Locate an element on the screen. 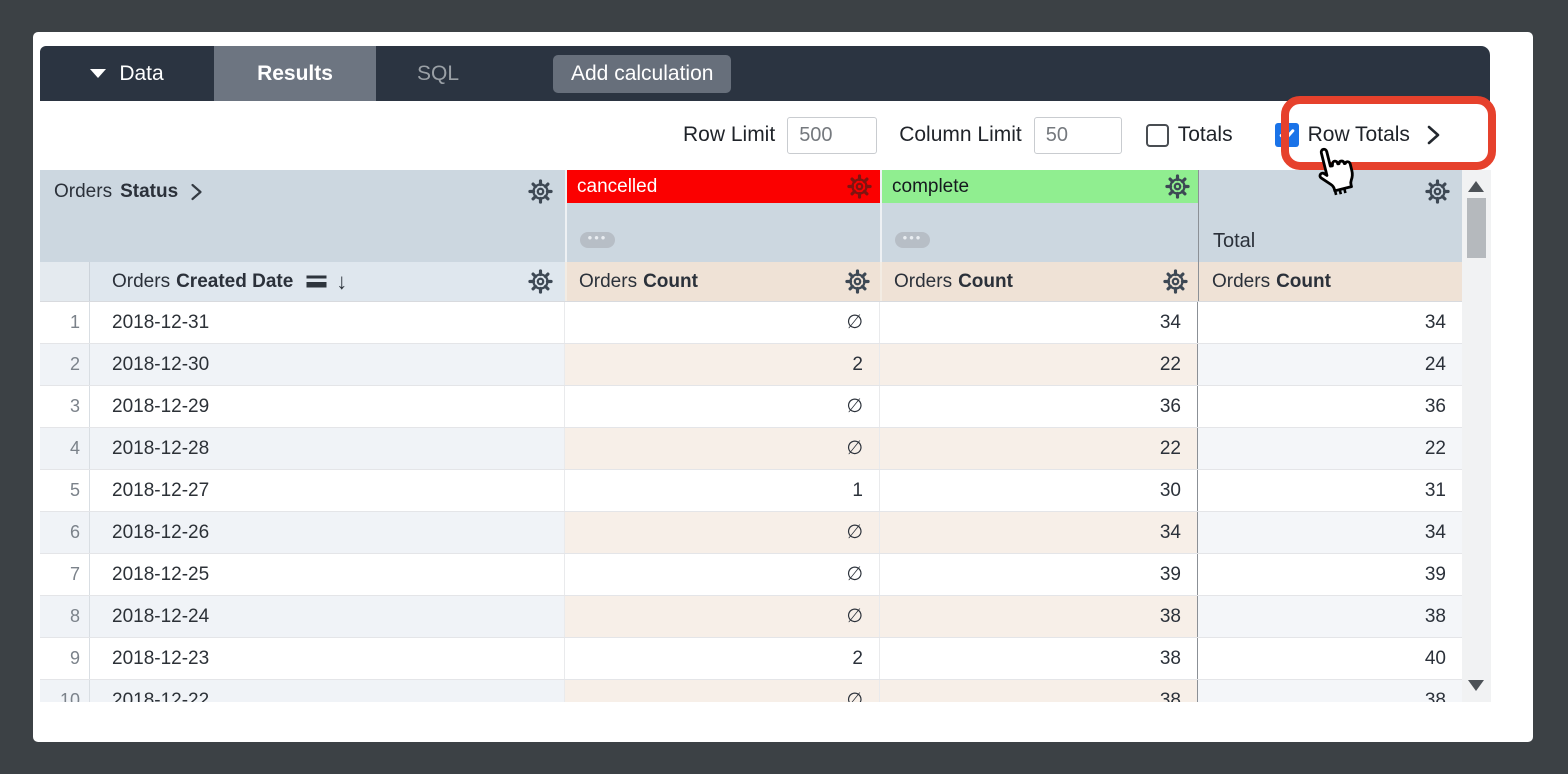 Image resolution: width=1568 pixels, height=774 pixels. ellipsis-icon: ••• is located at coordinates (912, 237).